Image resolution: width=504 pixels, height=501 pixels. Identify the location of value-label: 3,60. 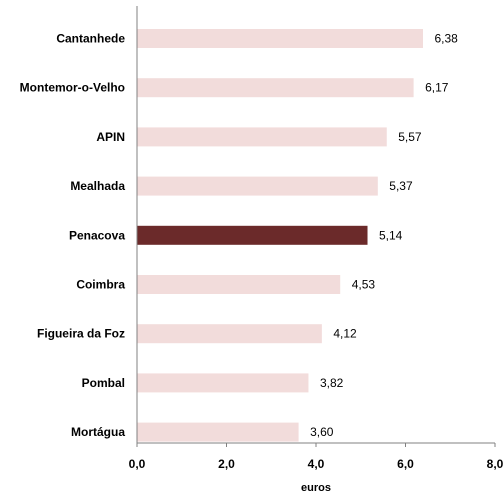
(322, 432).